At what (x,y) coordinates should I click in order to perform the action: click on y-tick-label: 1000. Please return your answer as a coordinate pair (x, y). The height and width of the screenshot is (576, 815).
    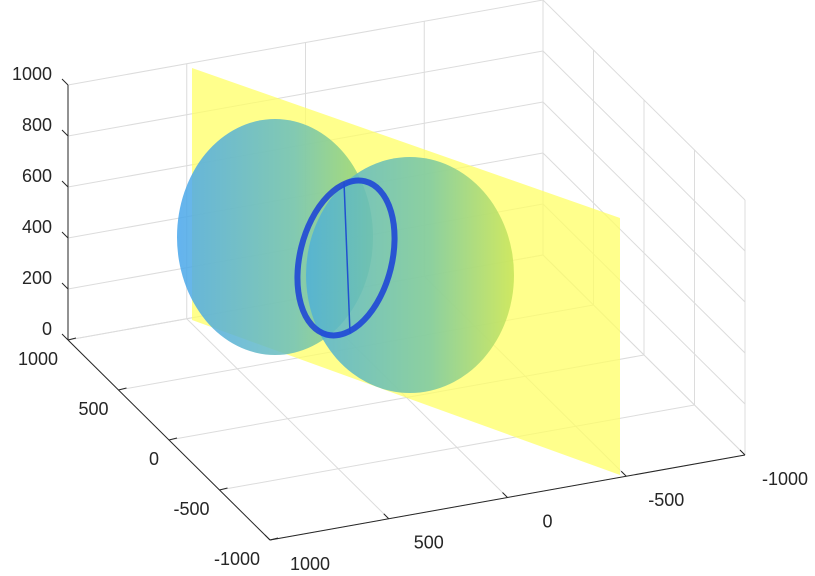
    Looking at the image, I should click on (38, 359).